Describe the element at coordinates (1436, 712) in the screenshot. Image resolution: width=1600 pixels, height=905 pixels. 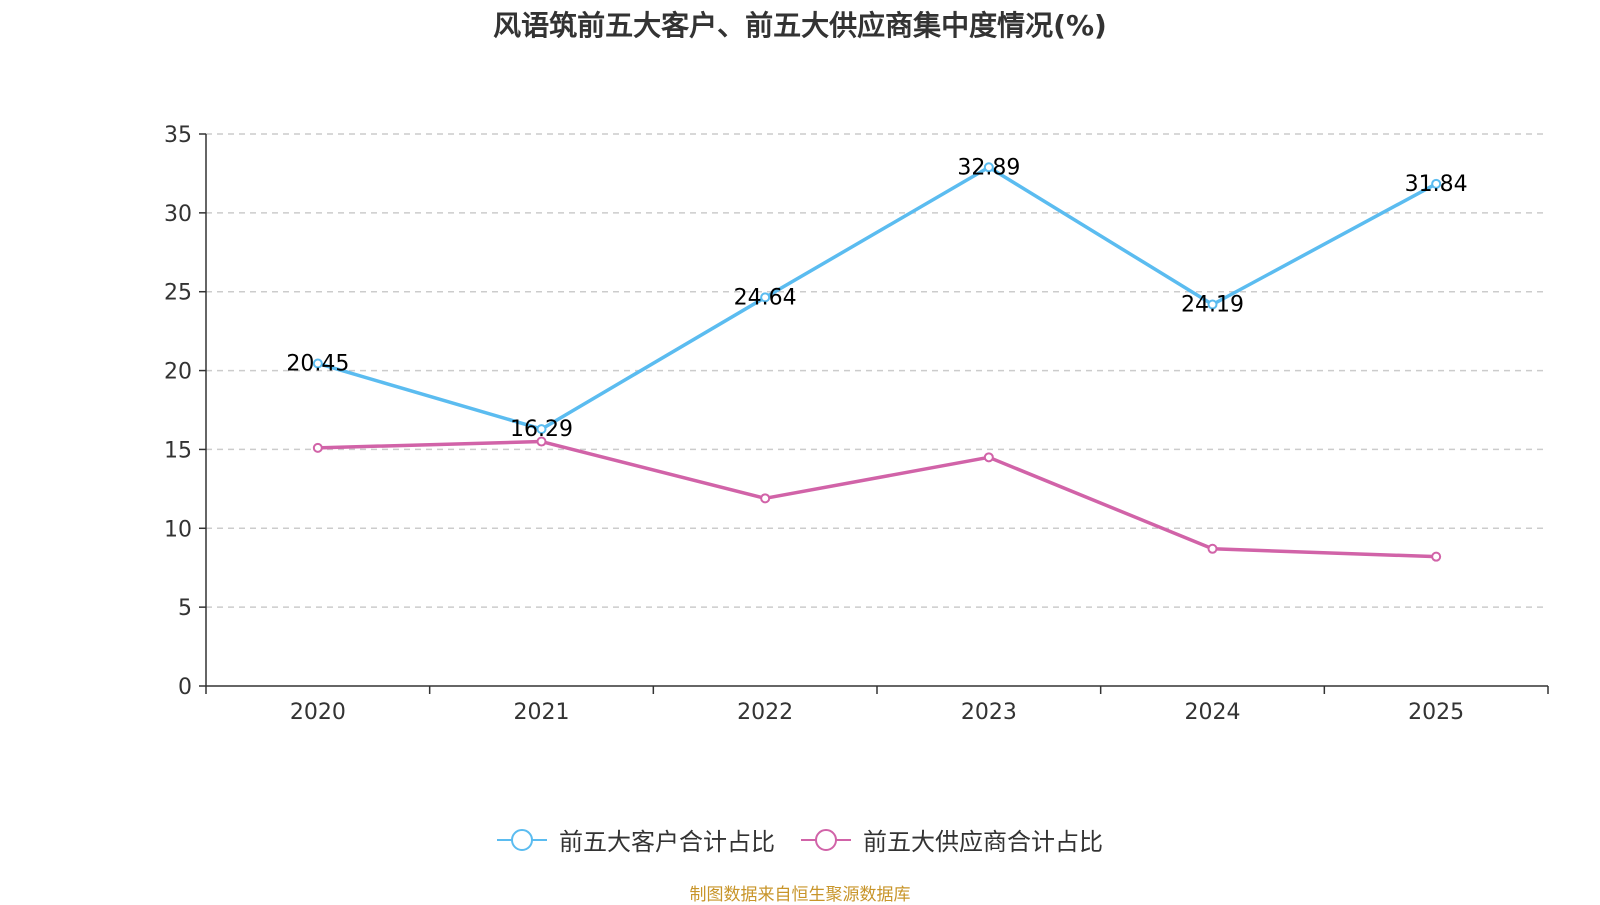
I see `x-tick-label: 2025` at that location.